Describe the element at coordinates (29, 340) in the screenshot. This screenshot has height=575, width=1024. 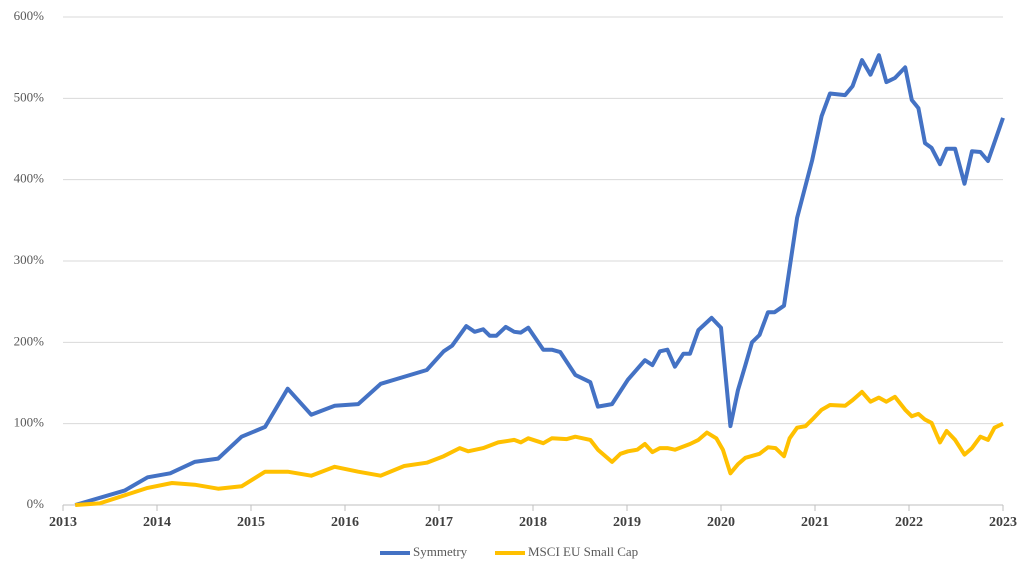
I see `y-tick-label: 200%` at that location.